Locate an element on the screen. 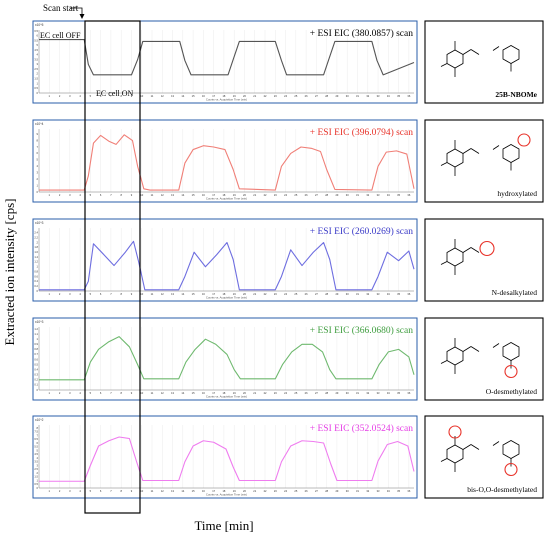 The image size is (550, 540). x-tick-label: 31 is located at coordinates (357, 393).